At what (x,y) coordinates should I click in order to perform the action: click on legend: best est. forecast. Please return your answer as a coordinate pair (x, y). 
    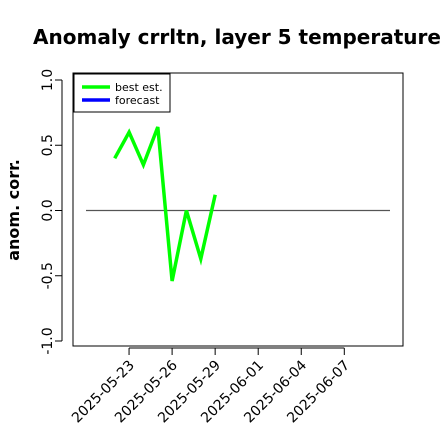
    Looking at the image, I should click on (122, 93).